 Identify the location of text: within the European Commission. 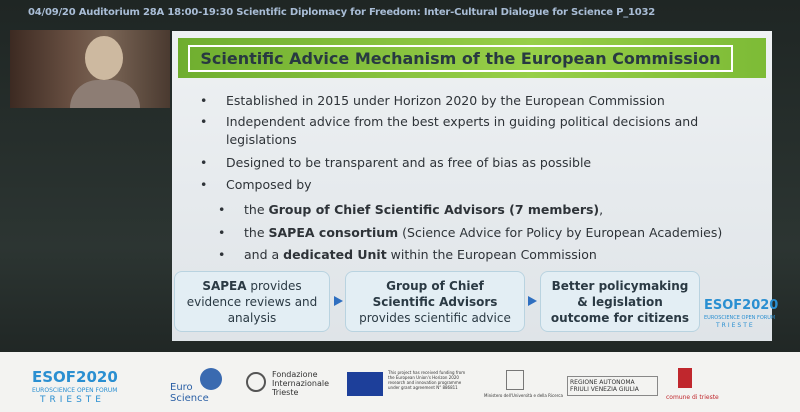
(491, 254).